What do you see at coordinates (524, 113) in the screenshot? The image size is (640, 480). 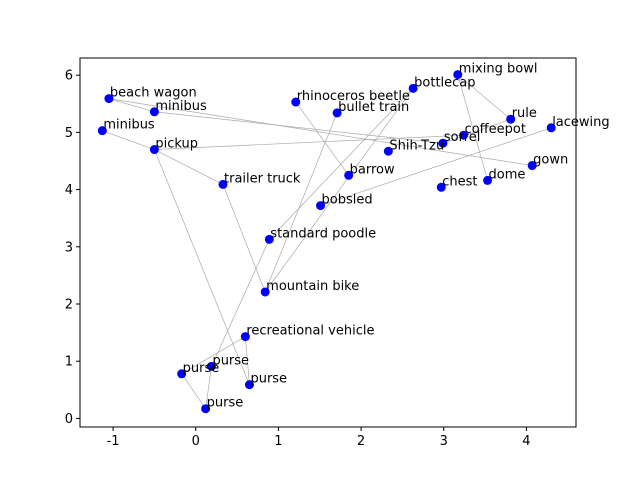 I see `point-label: rule` at bounding box center [524, 113].